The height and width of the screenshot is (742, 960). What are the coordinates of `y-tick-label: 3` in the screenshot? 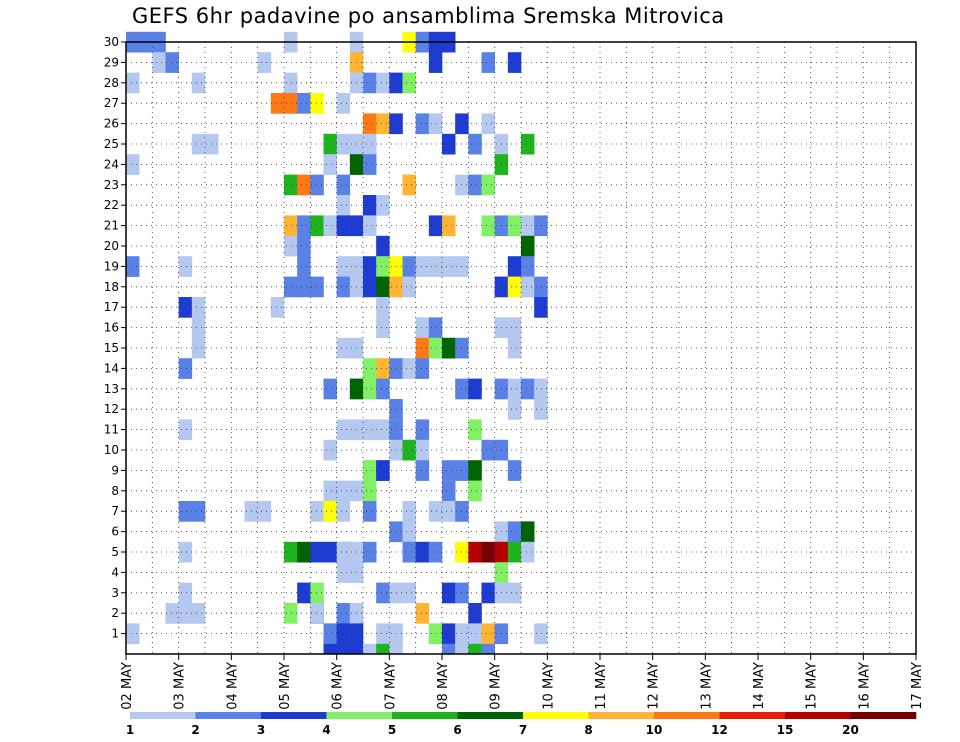 It's located at (115, 593).